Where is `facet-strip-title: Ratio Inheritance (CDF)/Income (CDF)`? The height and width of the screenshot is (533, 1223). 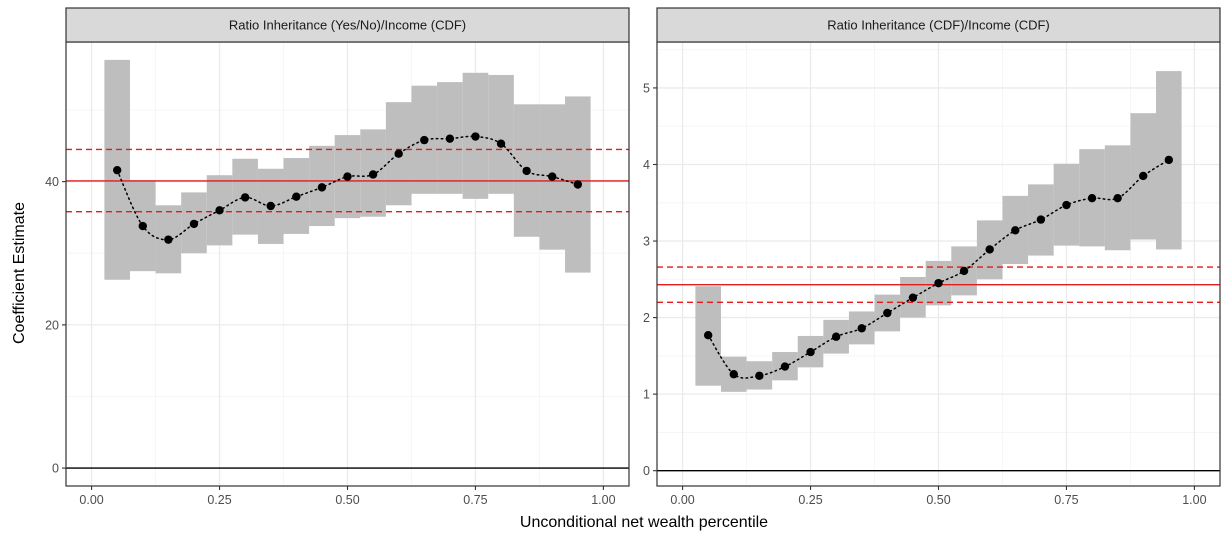
facet-strip-title: Ratio Inheritance (CDF)/Income (CDF) is located at coordinates (938, 25).